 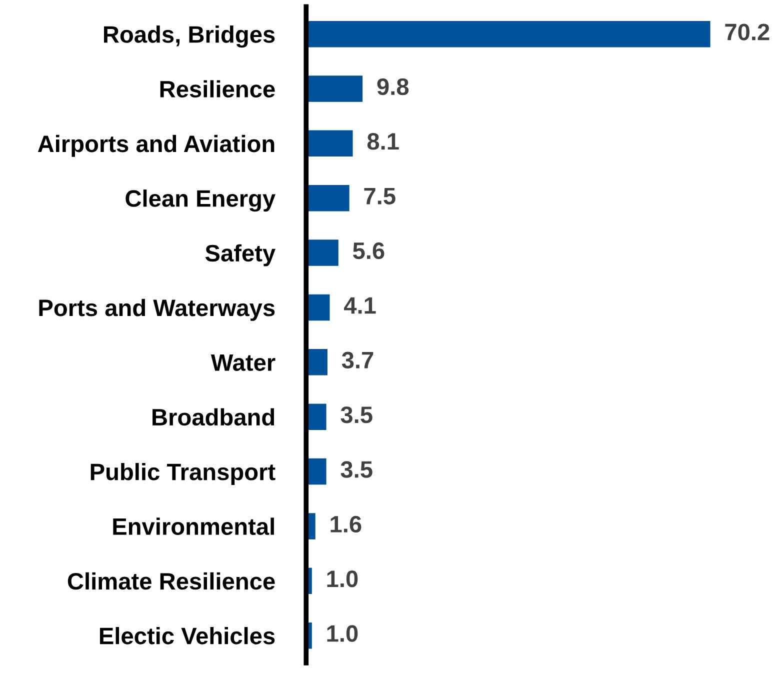 I want to click on y-tick-label: Water, so click(x=243, y=362).